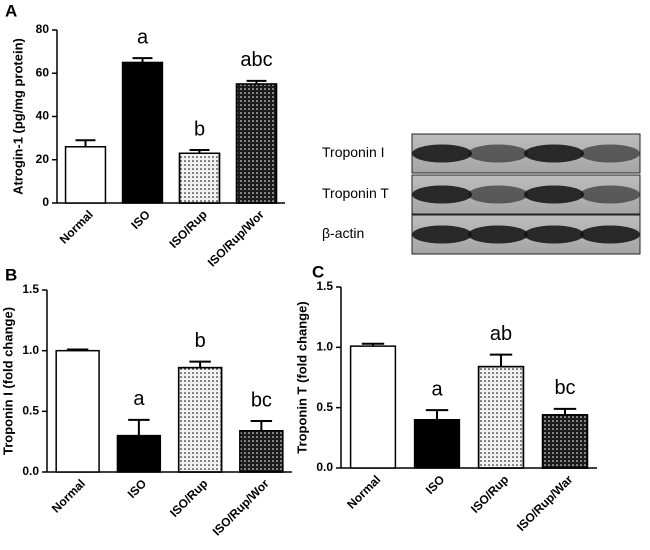 The height and width of the screenshot is (550, 650). Describe the element at coordinates (17, 116) in the screenshot. I see `y-axis-label: Atrogin-1 (pg/mg protein)` at that location.